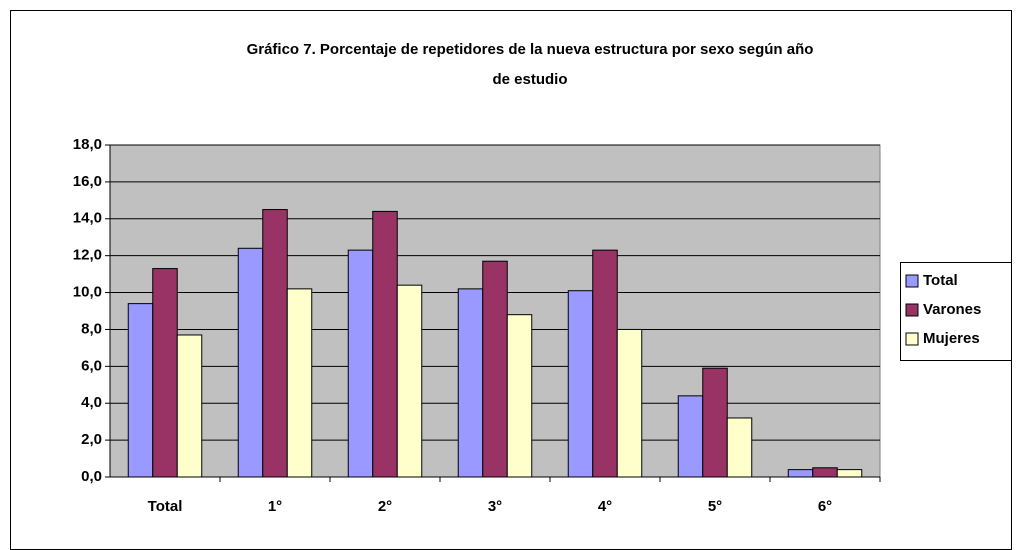  I want to click on x-tick-label: 6°, so click(825, 506).